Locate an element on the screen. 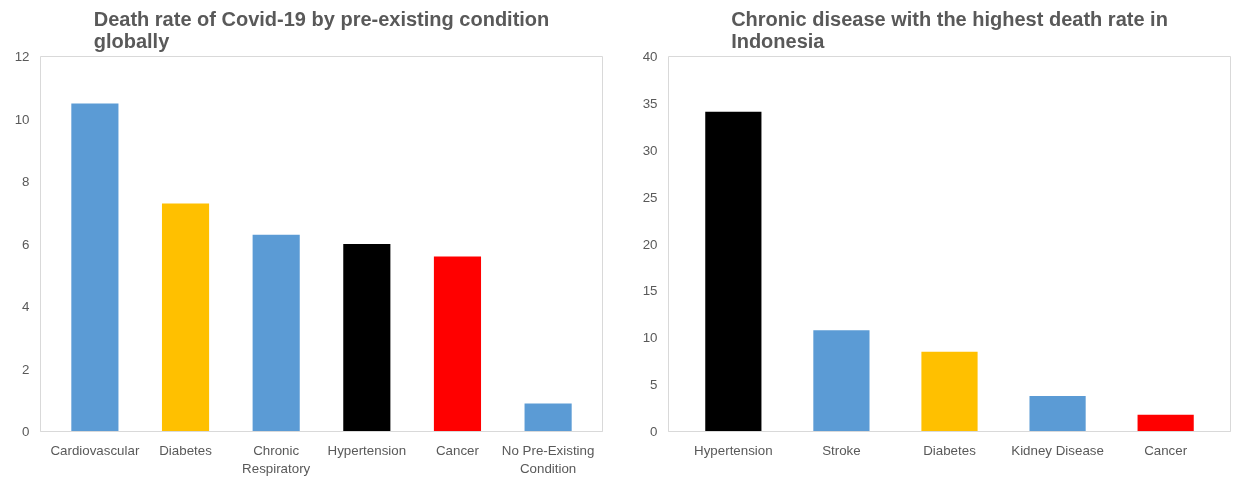  x-tick-label: Stroke is located at coordinates (841, 450).